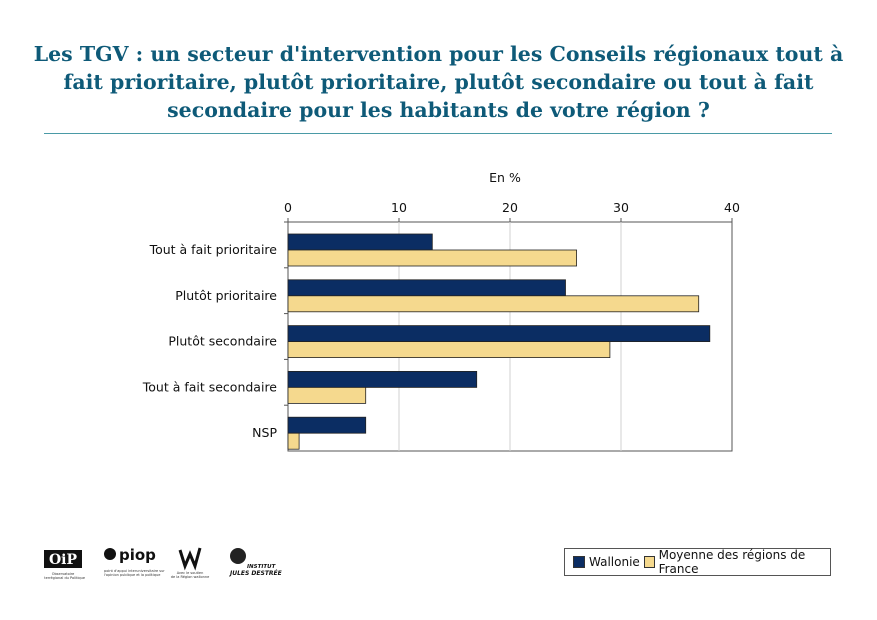  Describe the element at coordinates (579, 562) in the screenshot. I see `legend-swatch-wallonie` at that location.